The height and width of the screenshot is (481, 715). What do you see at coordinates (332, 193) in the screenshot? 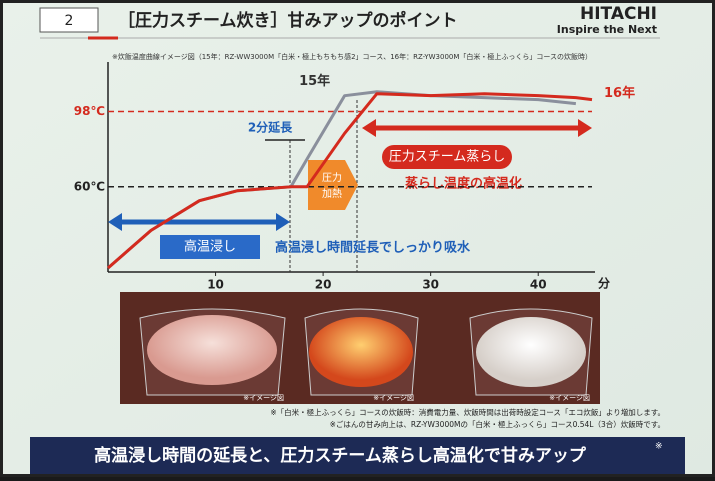
I see `pressure-label: 加熱` at bounding box center [332, 193].